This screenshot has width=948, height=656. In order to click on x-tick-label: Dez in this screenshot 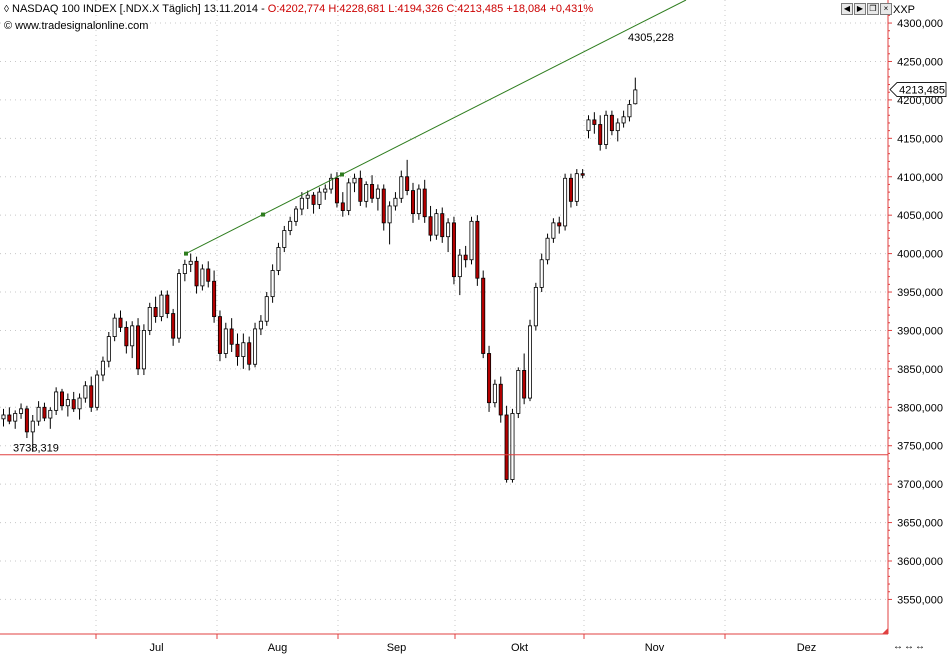, I will do `click(807, 648)`.